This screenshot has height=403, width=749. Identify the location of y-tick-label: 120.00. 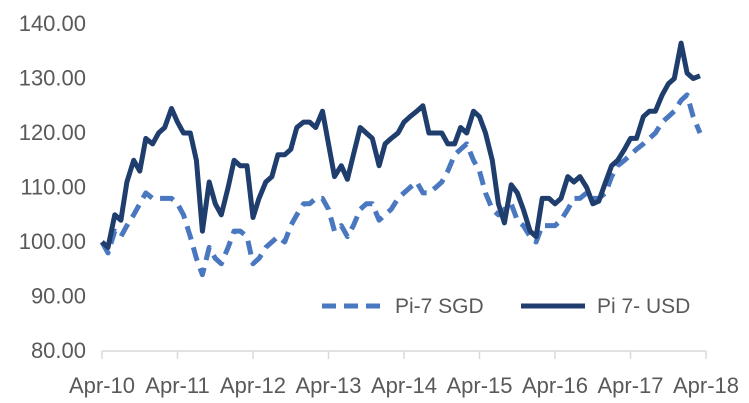
(52, 132).